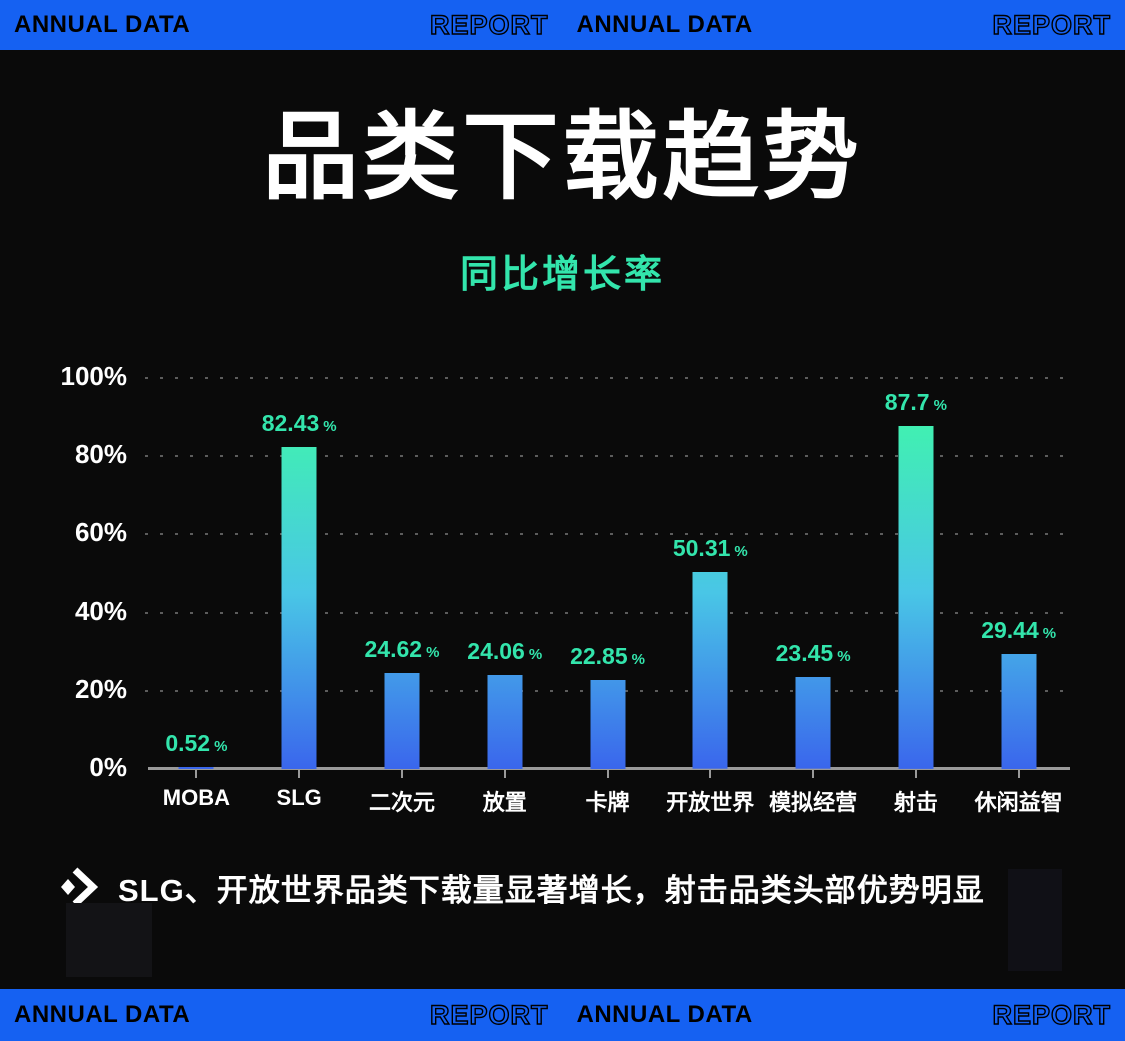 Image resolution: width=1125 pixels, height=1041 pixels. What do you see at coordinates (813, 596) in the screenshot?
I see `bar-column-模拟经营: 23.45% 模拟经营` at bounding box center [813, 596].